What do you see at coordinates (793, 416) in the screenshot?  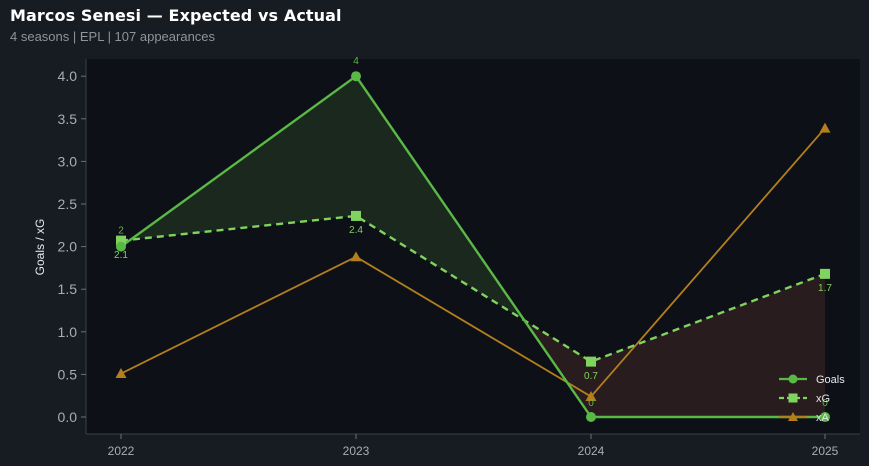 I see `legend-marker-xa` at bounding box center [793, 416].